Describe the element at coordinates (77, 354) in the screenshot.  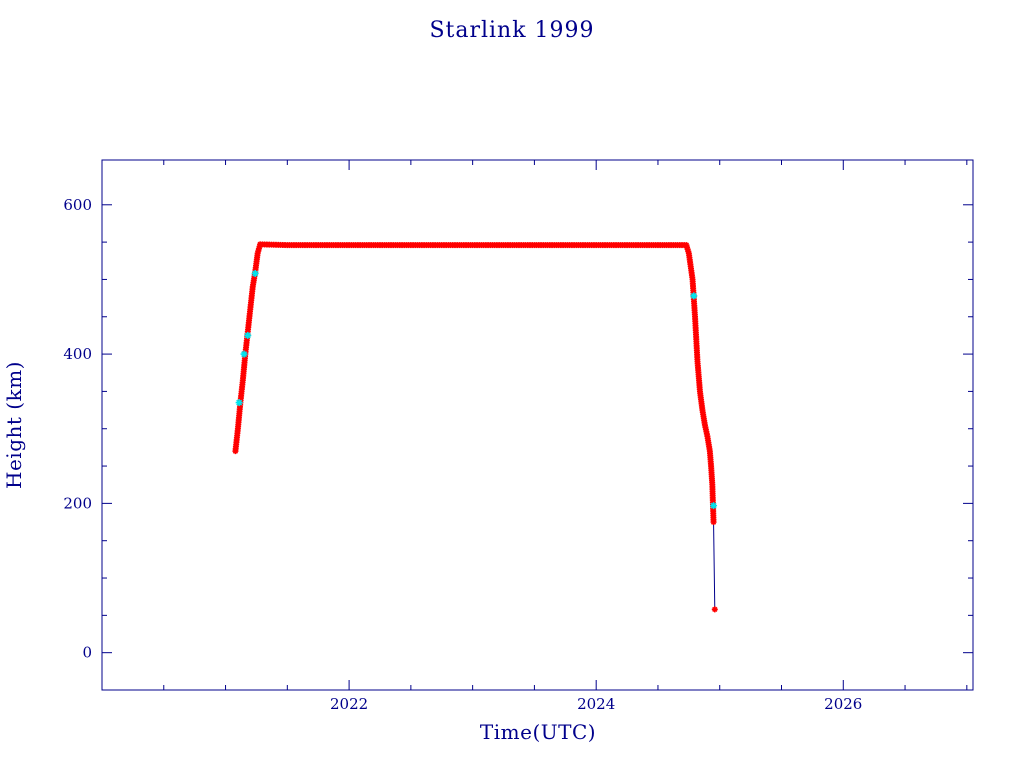
I see `y-tick-label: 400` at that location.